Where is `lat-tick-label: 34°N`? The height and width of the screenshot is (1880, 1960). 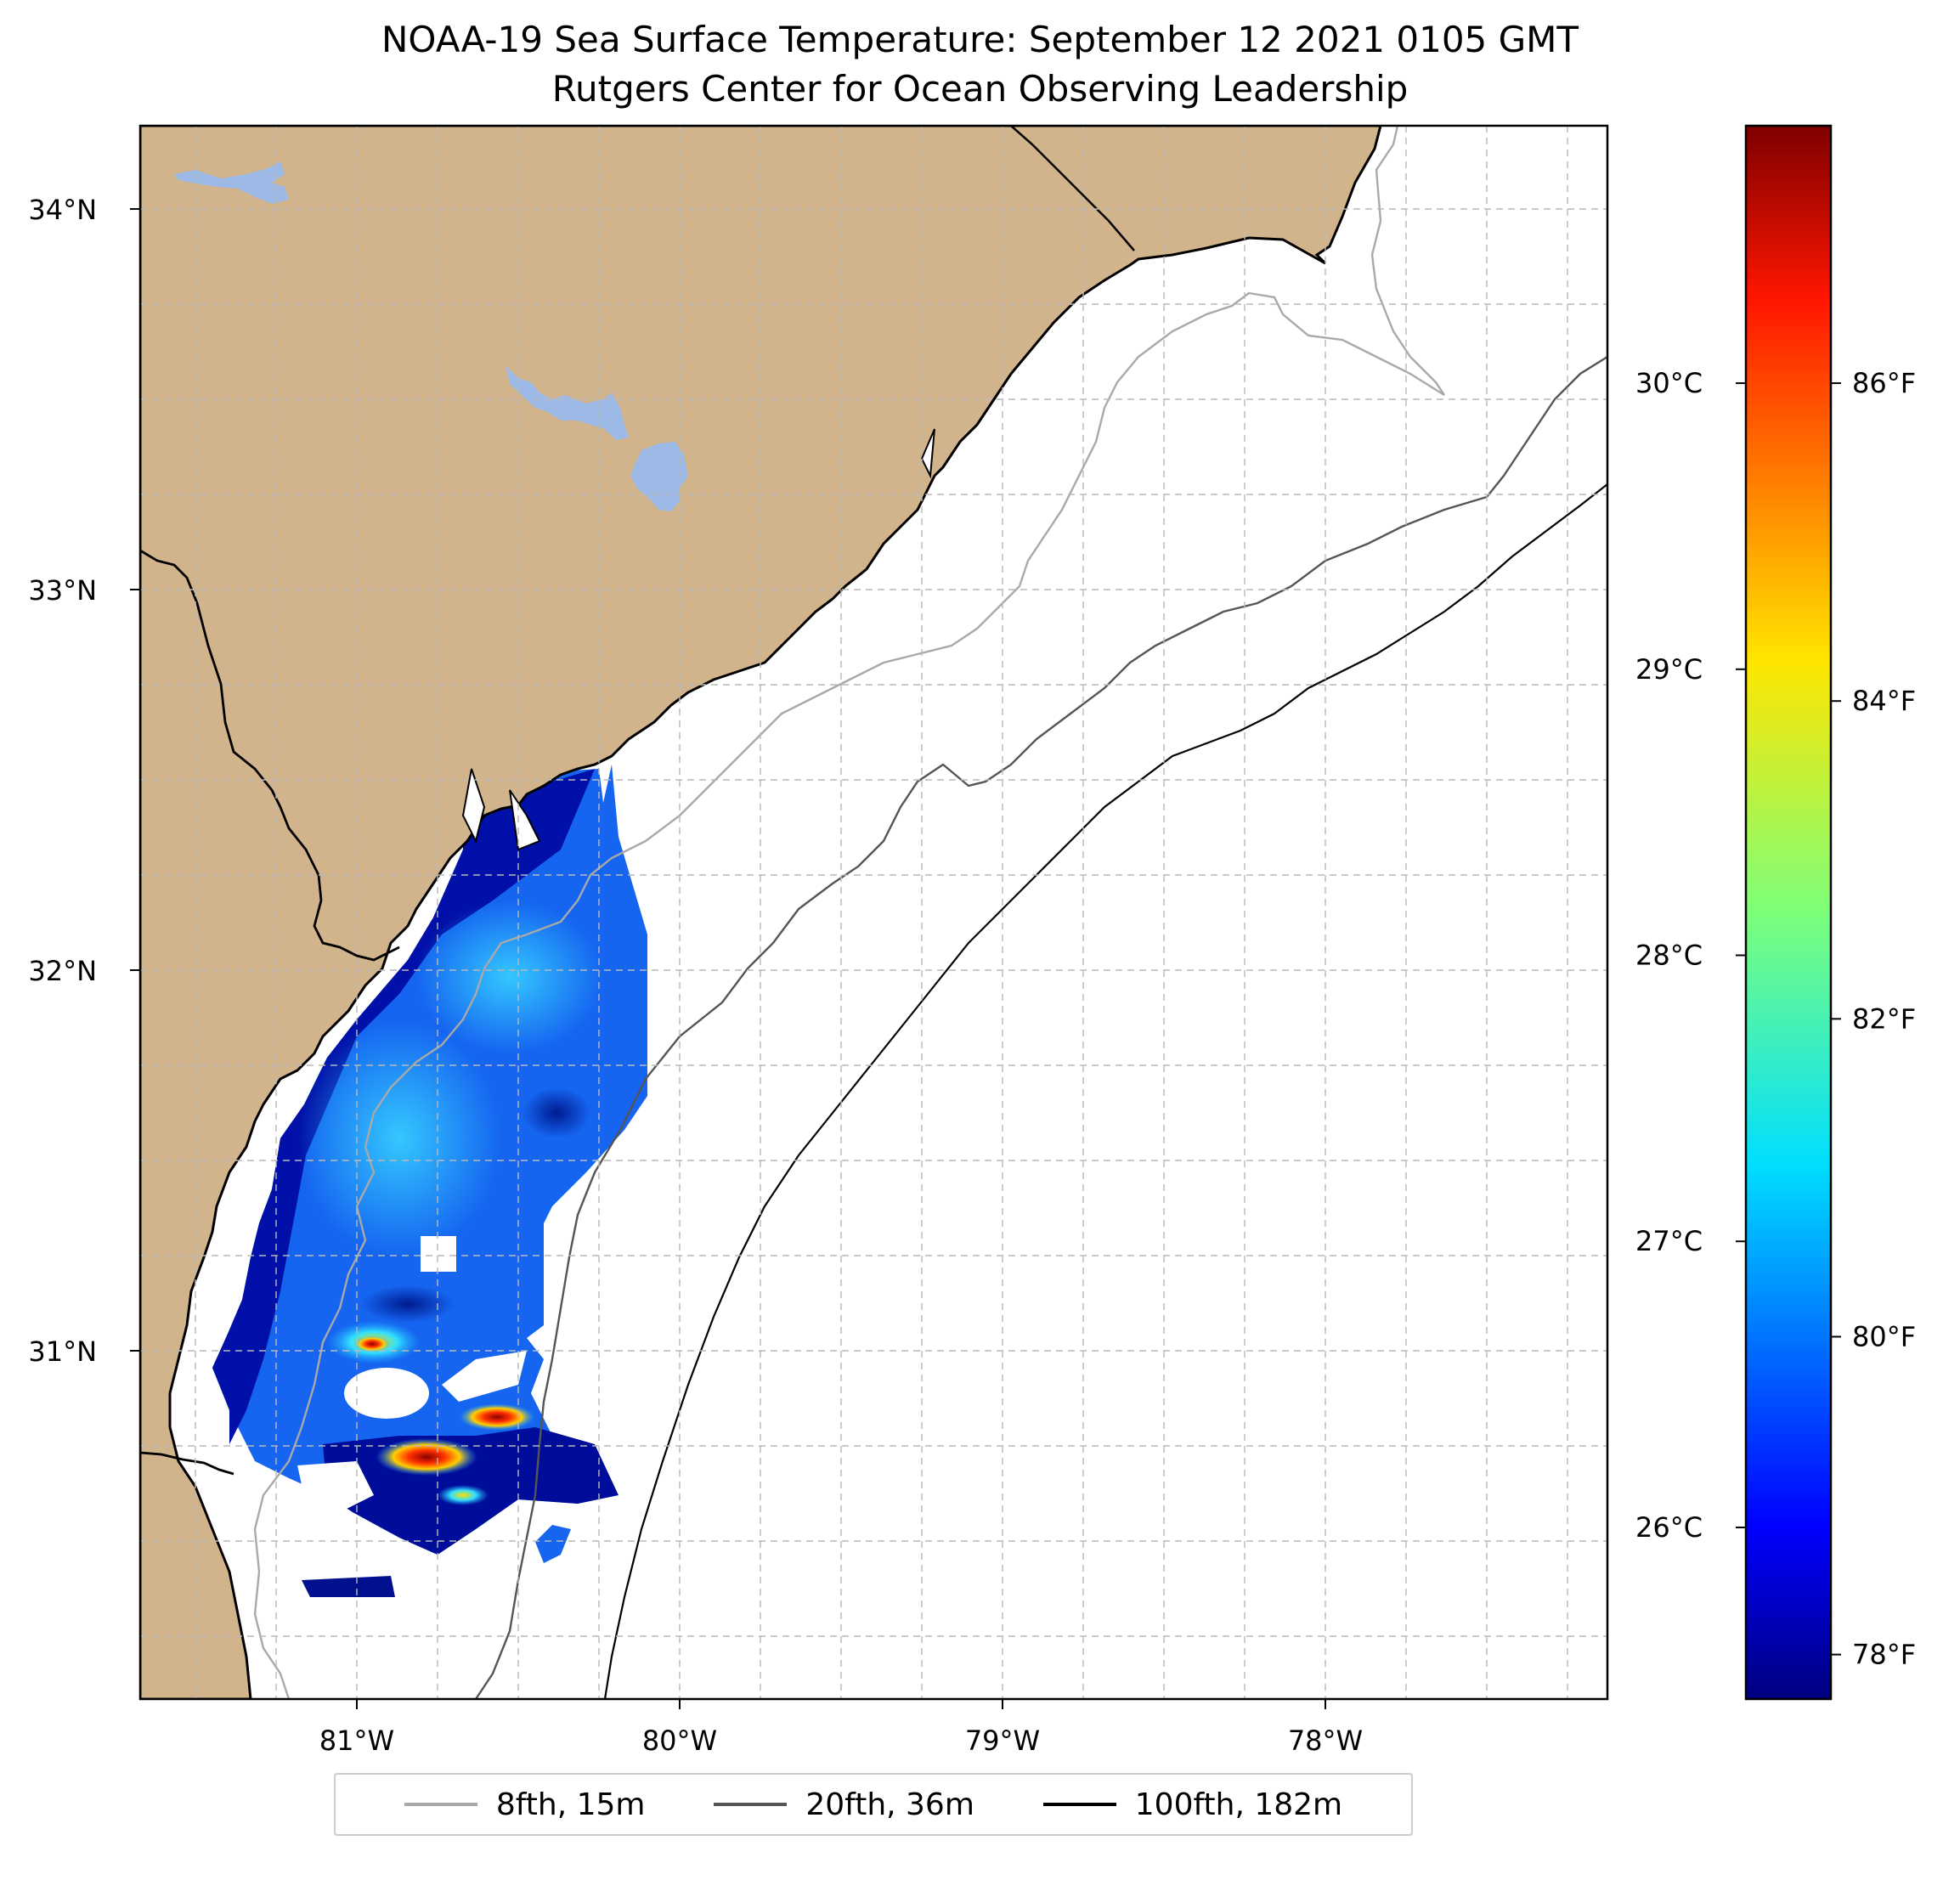 lat-tick-label: 34°N is located at coordinates (62, 210).